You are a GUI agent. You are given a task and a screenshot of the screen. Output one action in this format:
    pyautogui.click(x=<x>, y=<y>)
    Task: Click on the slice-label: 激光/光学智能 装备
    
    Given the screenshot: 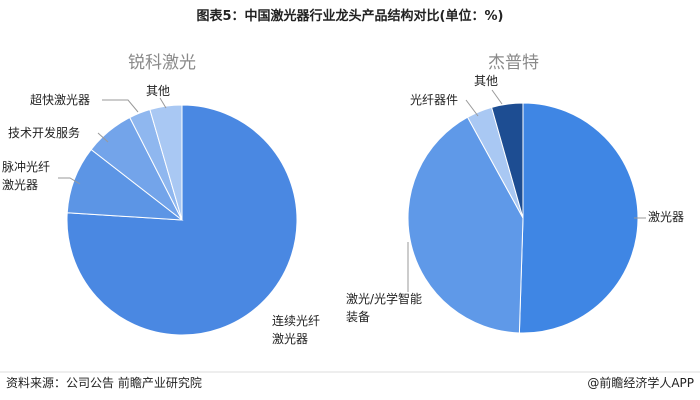 What is the action you would take?
    pyautogui.click(x=384, y=308)
    